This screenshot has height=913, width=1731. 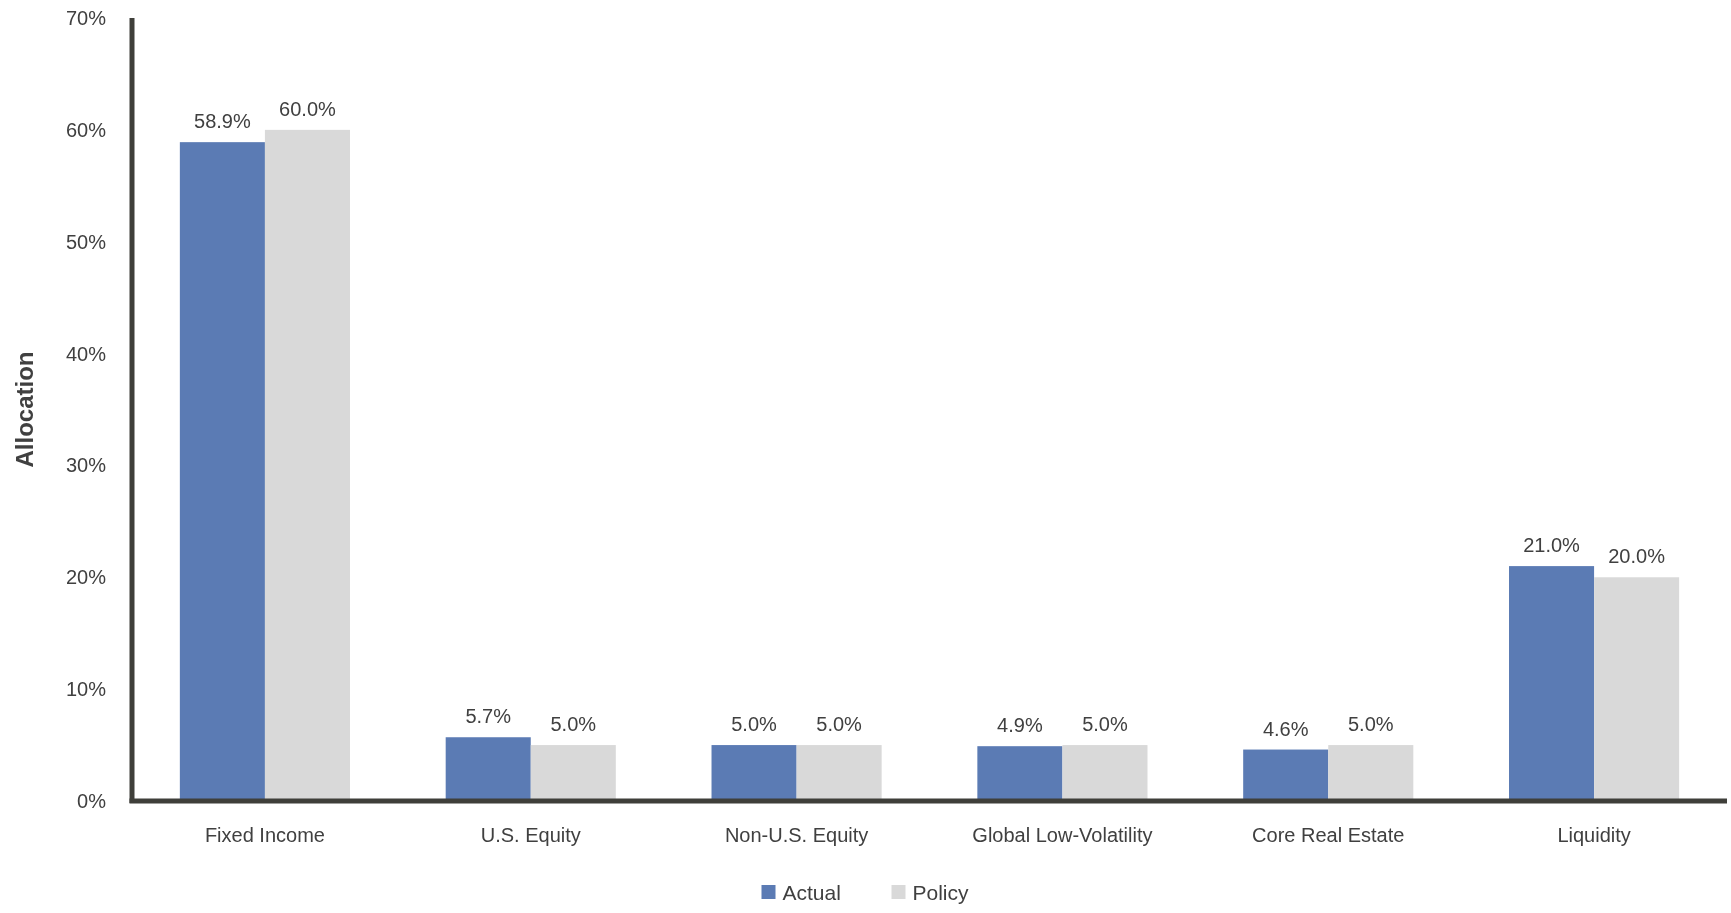 I want to click on y-axis-title: Allocation, so click(x=24, y=409).